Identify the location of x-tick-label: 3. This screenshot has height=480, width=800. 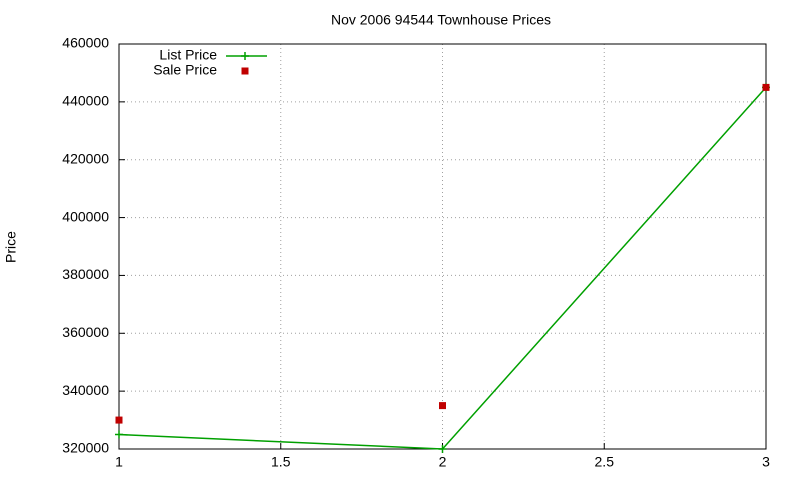
(766, 462).